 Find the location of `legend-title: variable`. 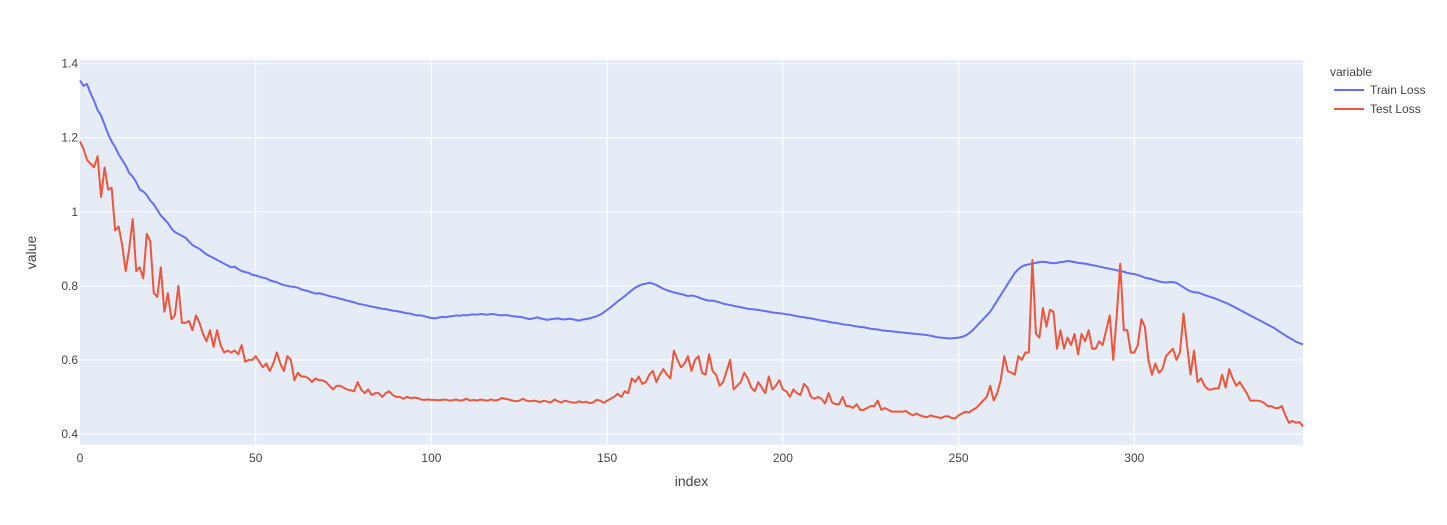

legend-title: variable is located at coordinates (1351, 72).